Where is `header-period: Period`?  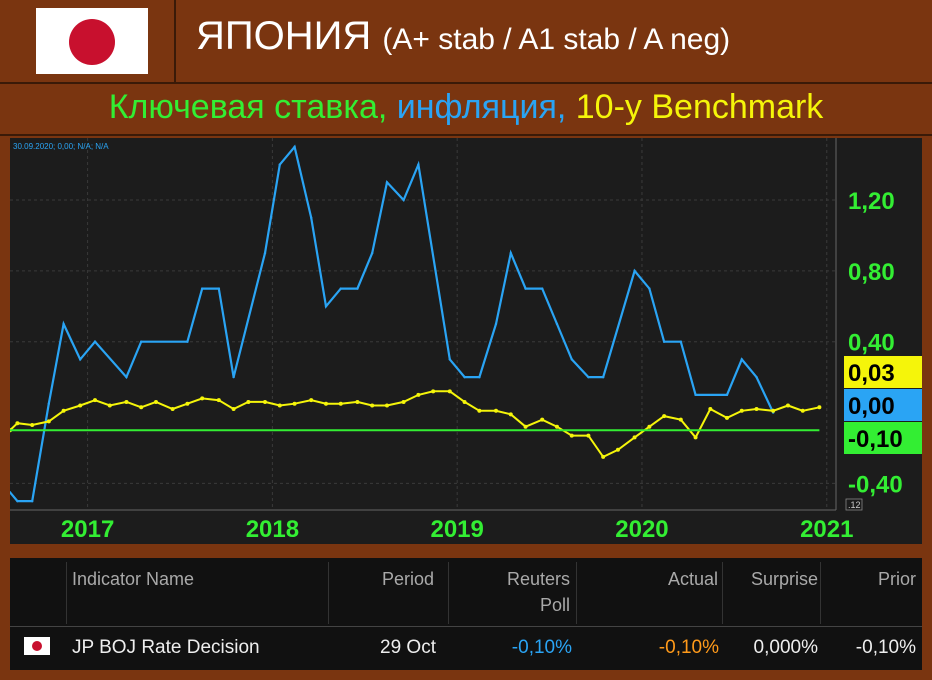
header-period: Period is located at coordinates (407, 579).